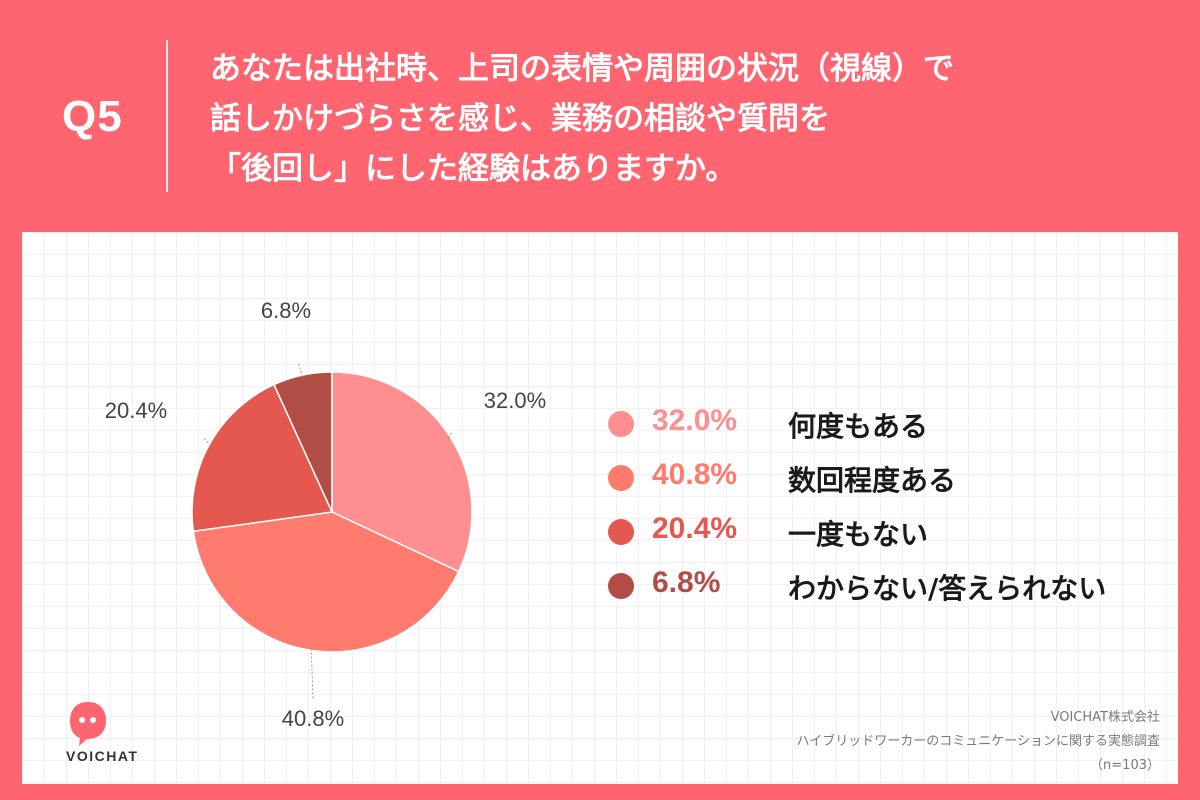  Describe the element at coordinates (858, 534) in the screenshot. I see `legend-label: 一度もない` at that location.